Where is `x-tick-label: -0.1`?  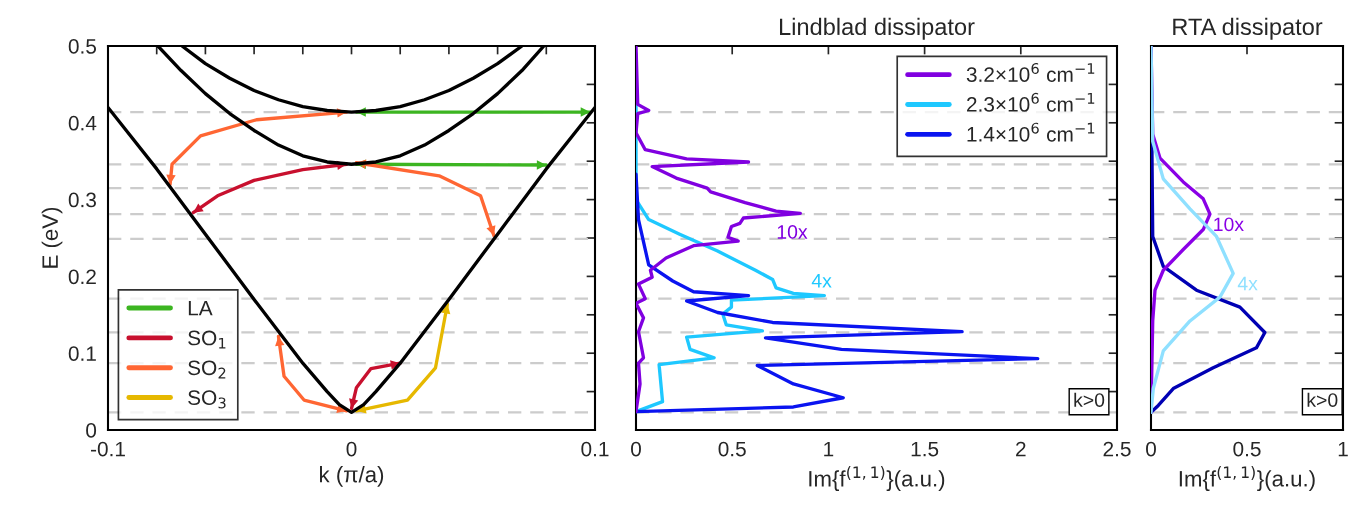
x-tick-label: -0.1 is located at coordinates (107, 449).